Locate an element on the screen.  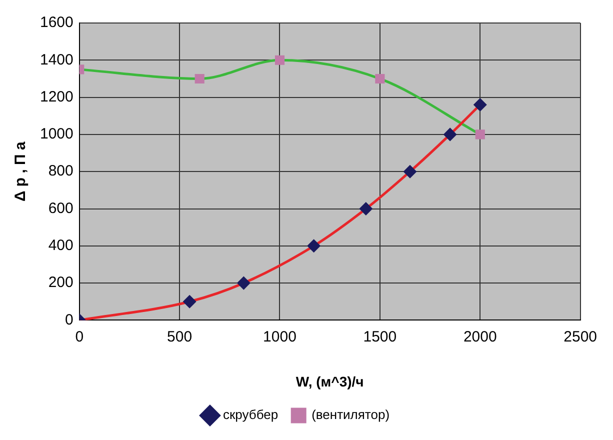
y-tick-label: 600 is located at coordinates (61, 208).